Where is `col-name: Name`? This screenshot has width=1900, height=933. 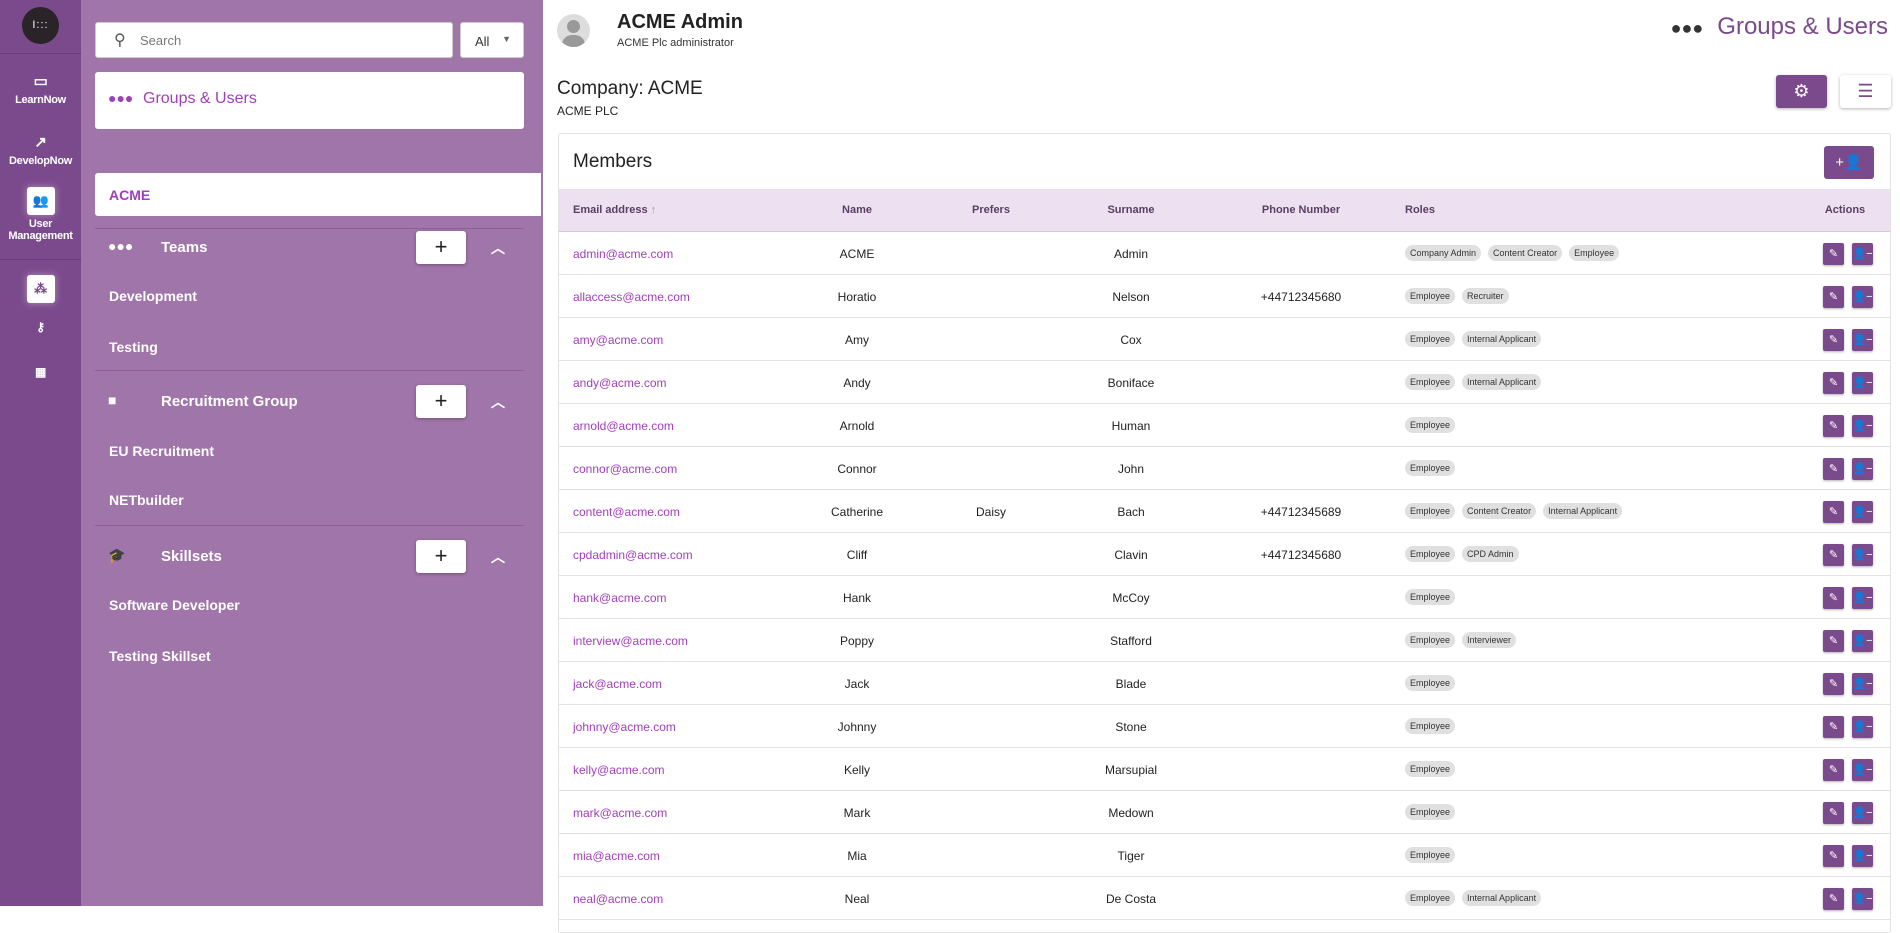 col-name: Name is located at coordinates (857, 210).